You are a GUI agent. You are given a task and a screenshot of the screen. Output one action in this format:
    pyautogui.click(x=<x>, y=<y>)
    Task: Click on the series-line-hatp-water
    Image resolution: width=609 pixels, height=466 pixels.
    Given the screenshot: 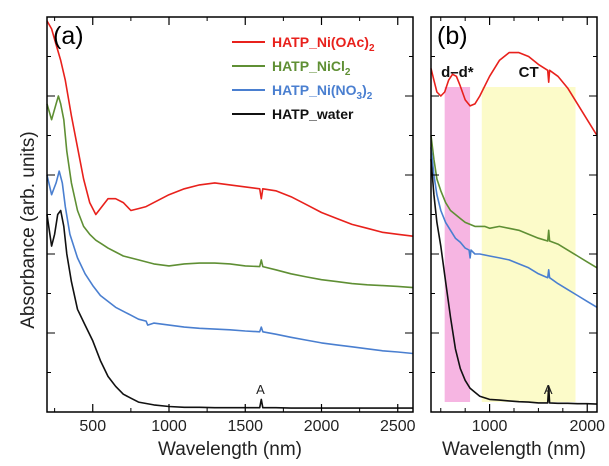 What is the action you would take?
    pyautogui.click(x=514, y=282)
    